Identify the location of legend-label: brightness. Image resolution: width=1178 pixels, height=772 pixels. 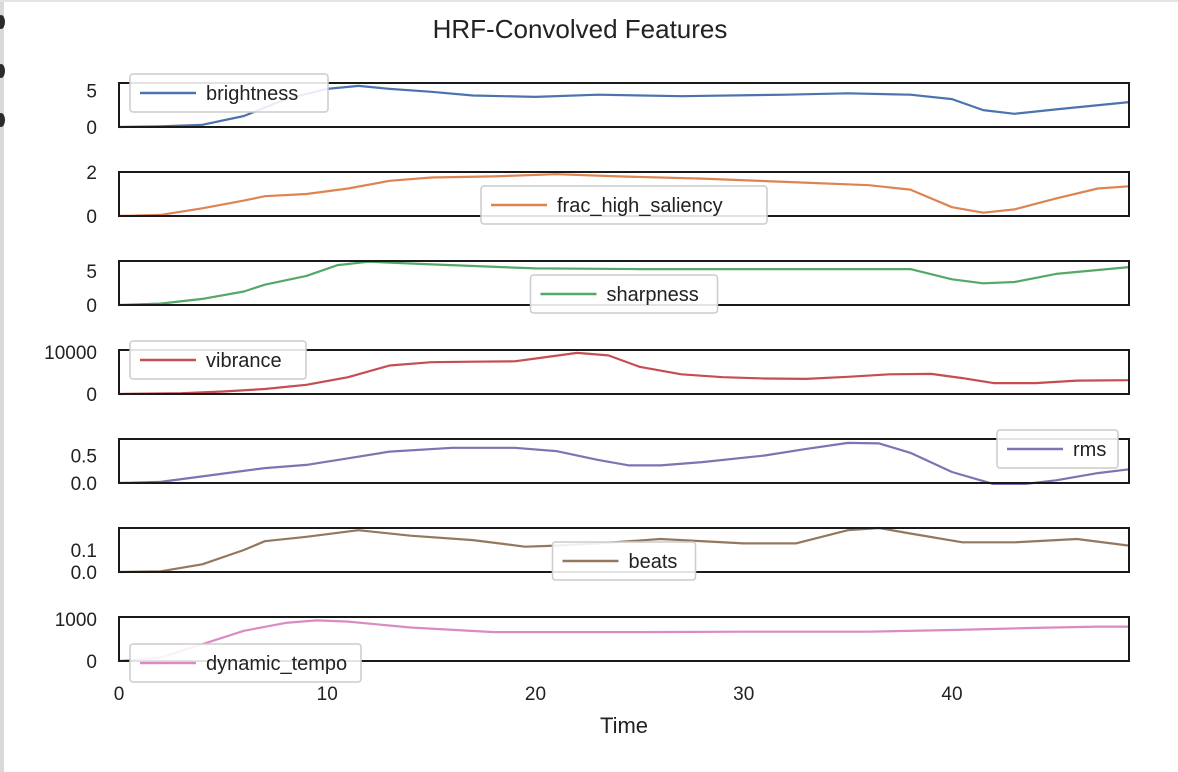
(252, 94).